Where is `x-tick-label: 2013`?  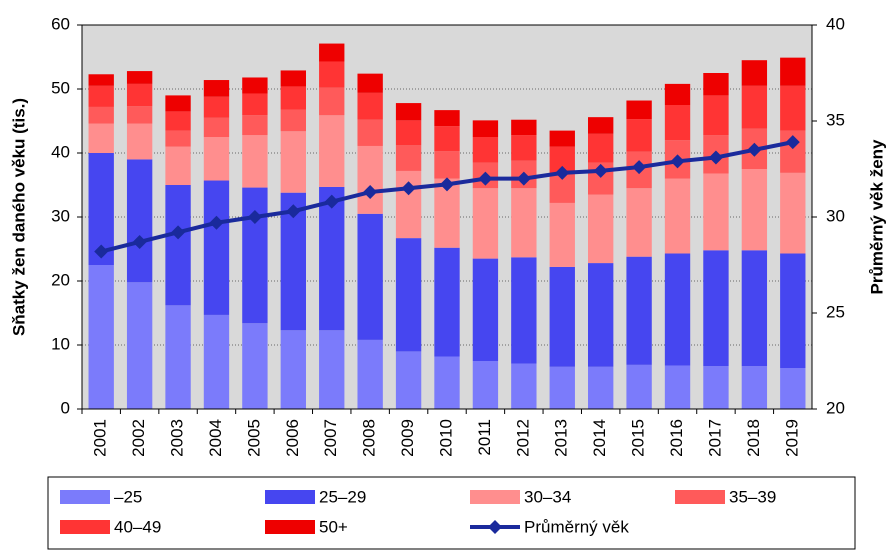 x-tick-label: 2013 is located at coordinates (561, 438).